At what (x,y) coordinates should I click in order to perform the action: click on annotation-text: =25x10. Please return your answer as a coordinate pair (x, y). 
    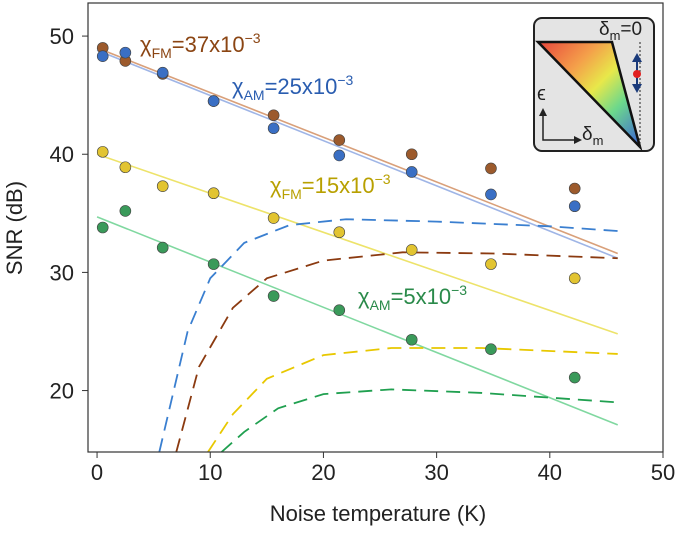
    Looking at the image, I should click on (301, 86).